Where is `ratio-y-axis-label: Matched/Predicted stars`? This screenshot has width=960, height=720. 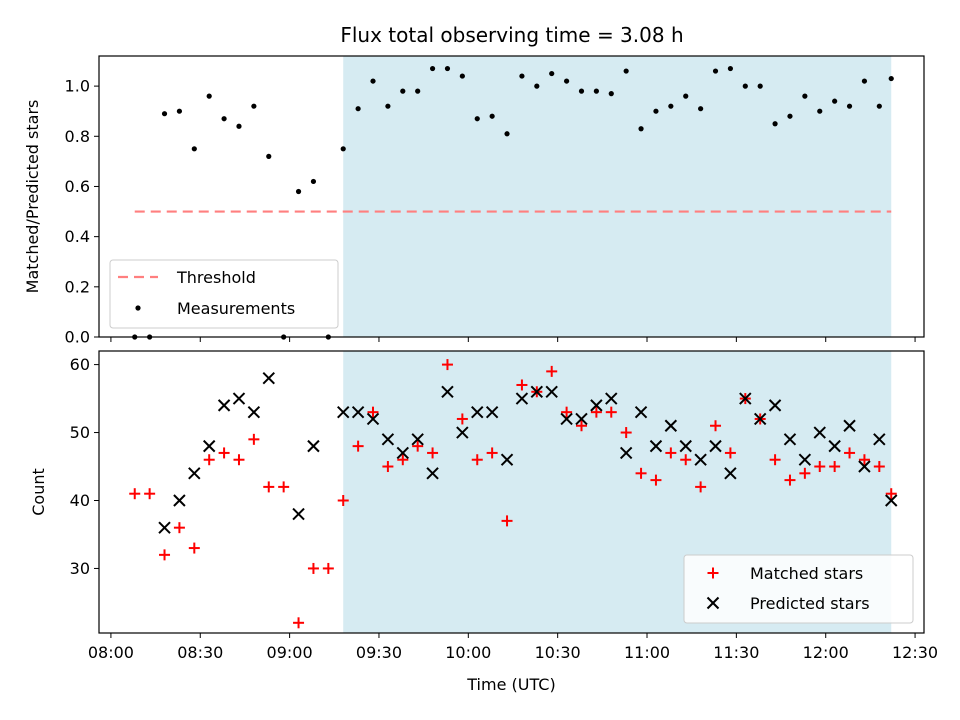 ratio-y-axis-label: Matched/Predicted stars is located at coordinates (32, 197).